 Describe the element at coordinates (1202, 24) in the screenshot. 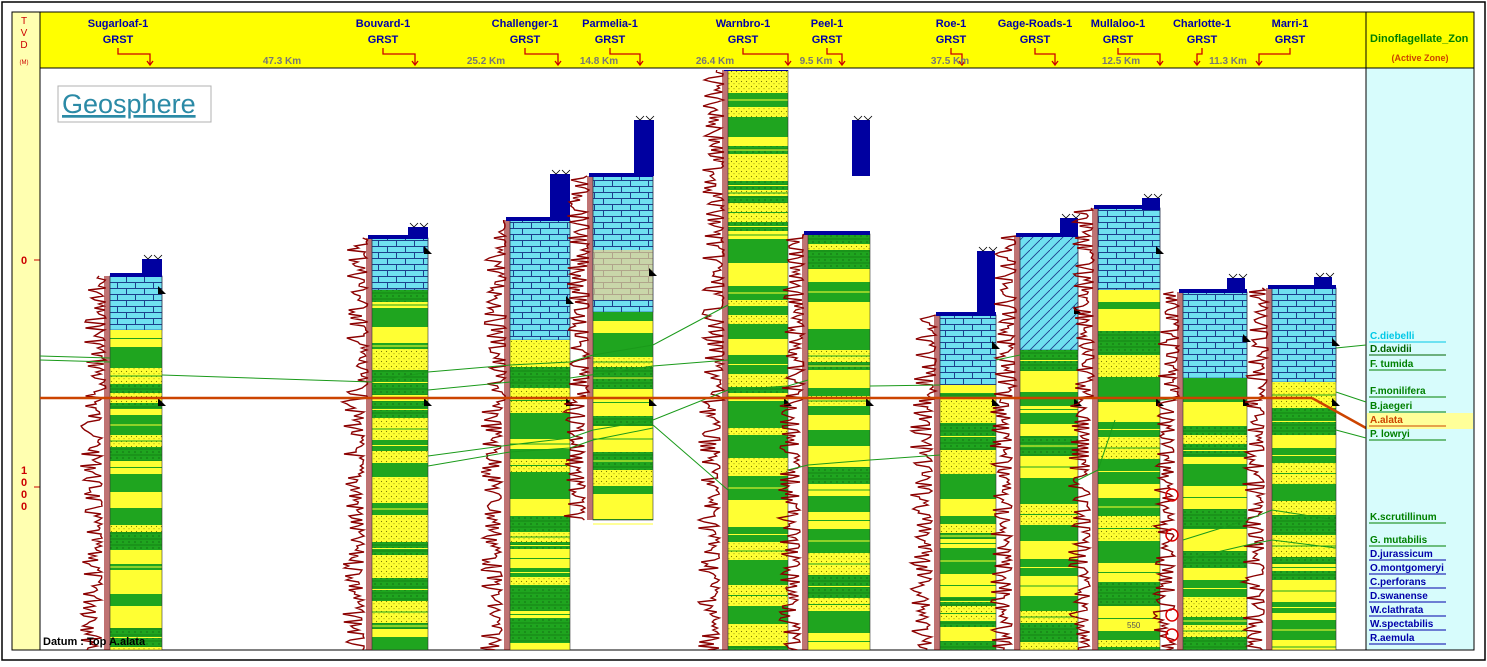

I see `well-name: Charlotte-1` at that location.